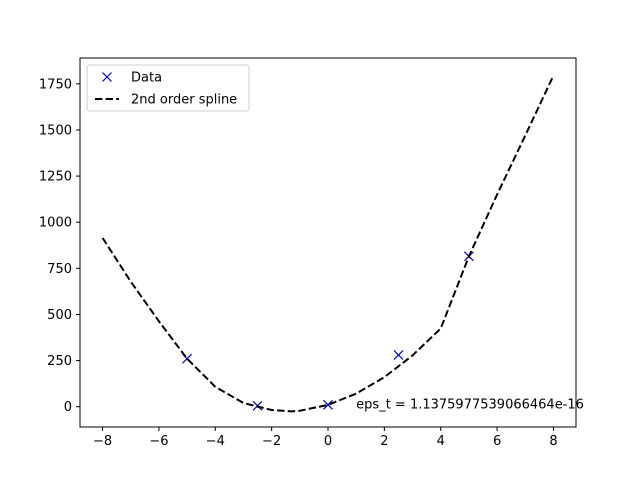 Image resolution: width=640 pixels, height=480 pixels. What do you see at coordinates (55, 223) in the screenshot?
I see `y-tick-label: 1000` at bounding box center [55, 223].